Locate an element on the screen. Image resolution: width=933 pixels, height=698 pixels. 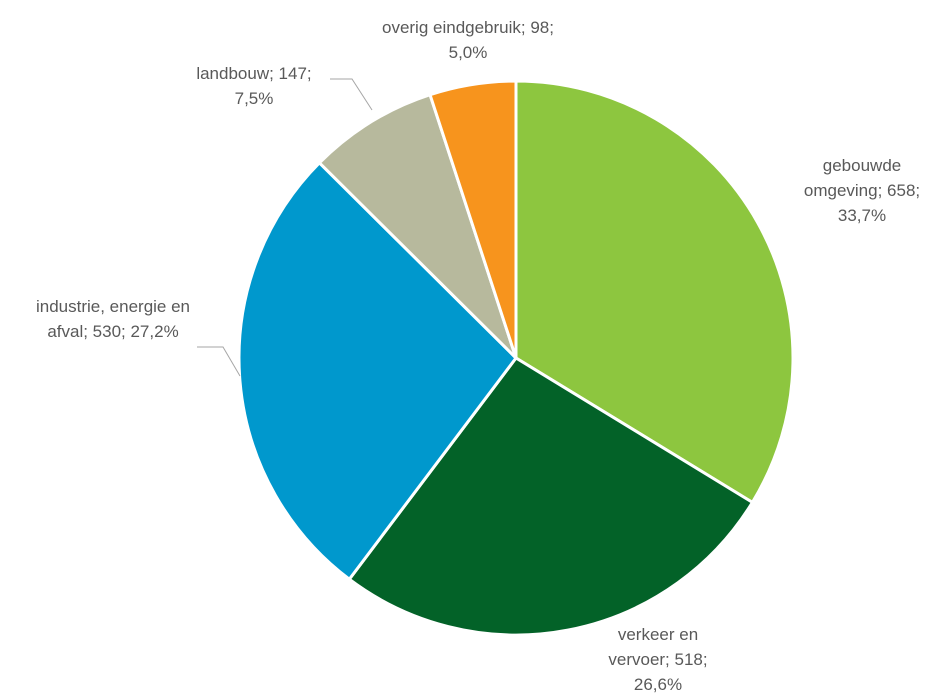
data-label-landbouw: landbouw; 147; 7,5% is located at coordinates (253, 86).